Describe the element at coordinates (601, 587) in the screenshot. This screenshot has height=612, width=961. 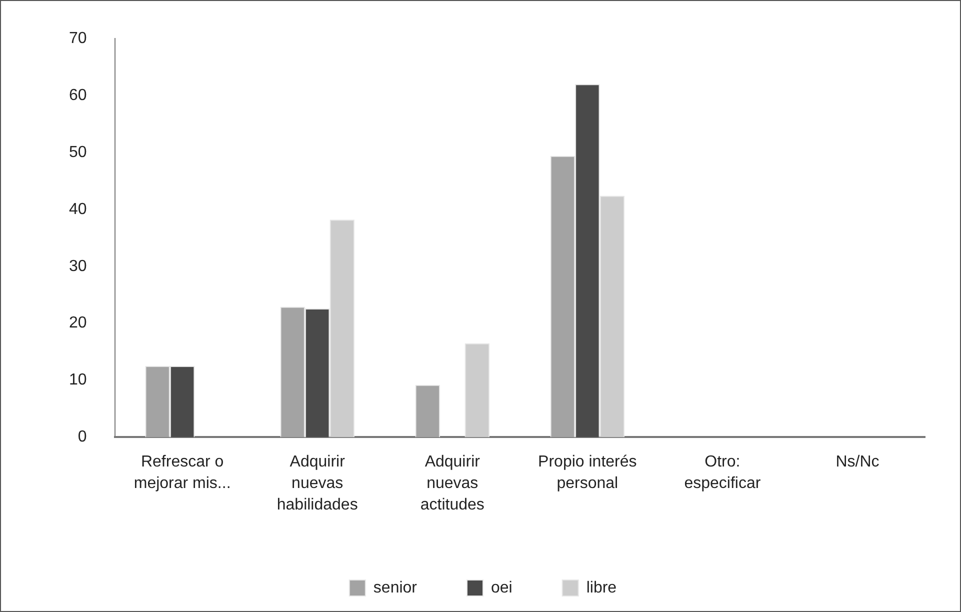
I see `legend-label: libre` at that location.